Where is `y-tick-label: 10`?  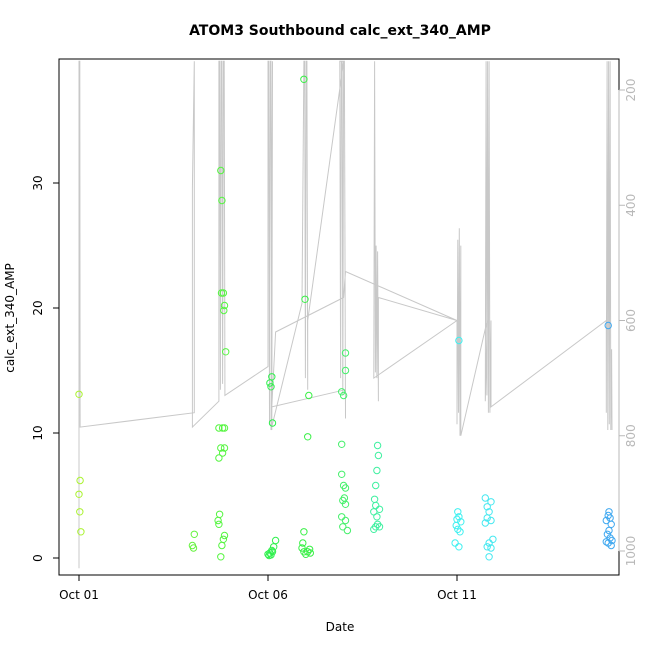
y-tick-label: 10 is located at coordinates (38, 432).